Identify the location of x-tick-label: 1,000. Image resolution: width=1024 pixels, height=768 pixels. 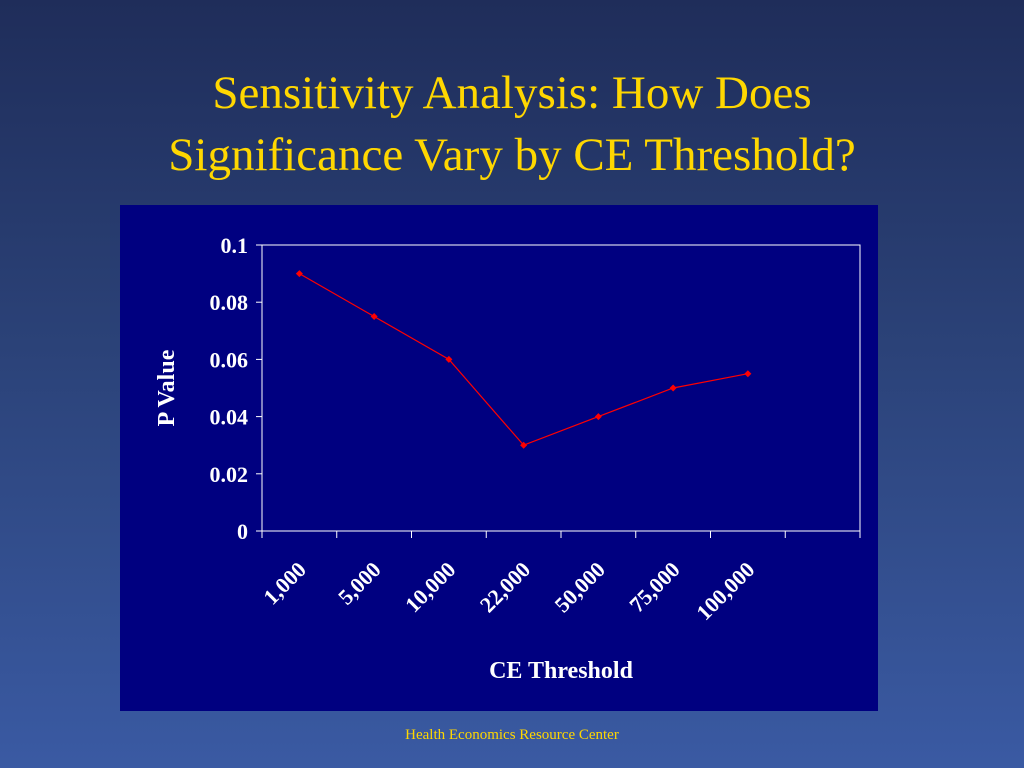
(284, 583).